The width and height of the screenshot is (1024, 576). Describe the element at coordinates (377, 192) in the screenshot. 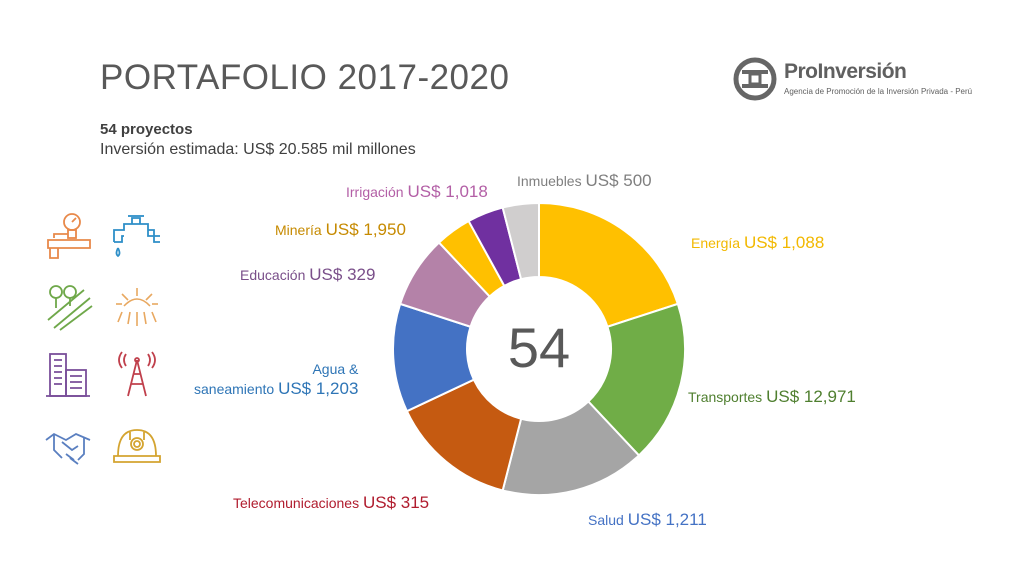

I see `slice-sector-7: Irrigación` at that location.